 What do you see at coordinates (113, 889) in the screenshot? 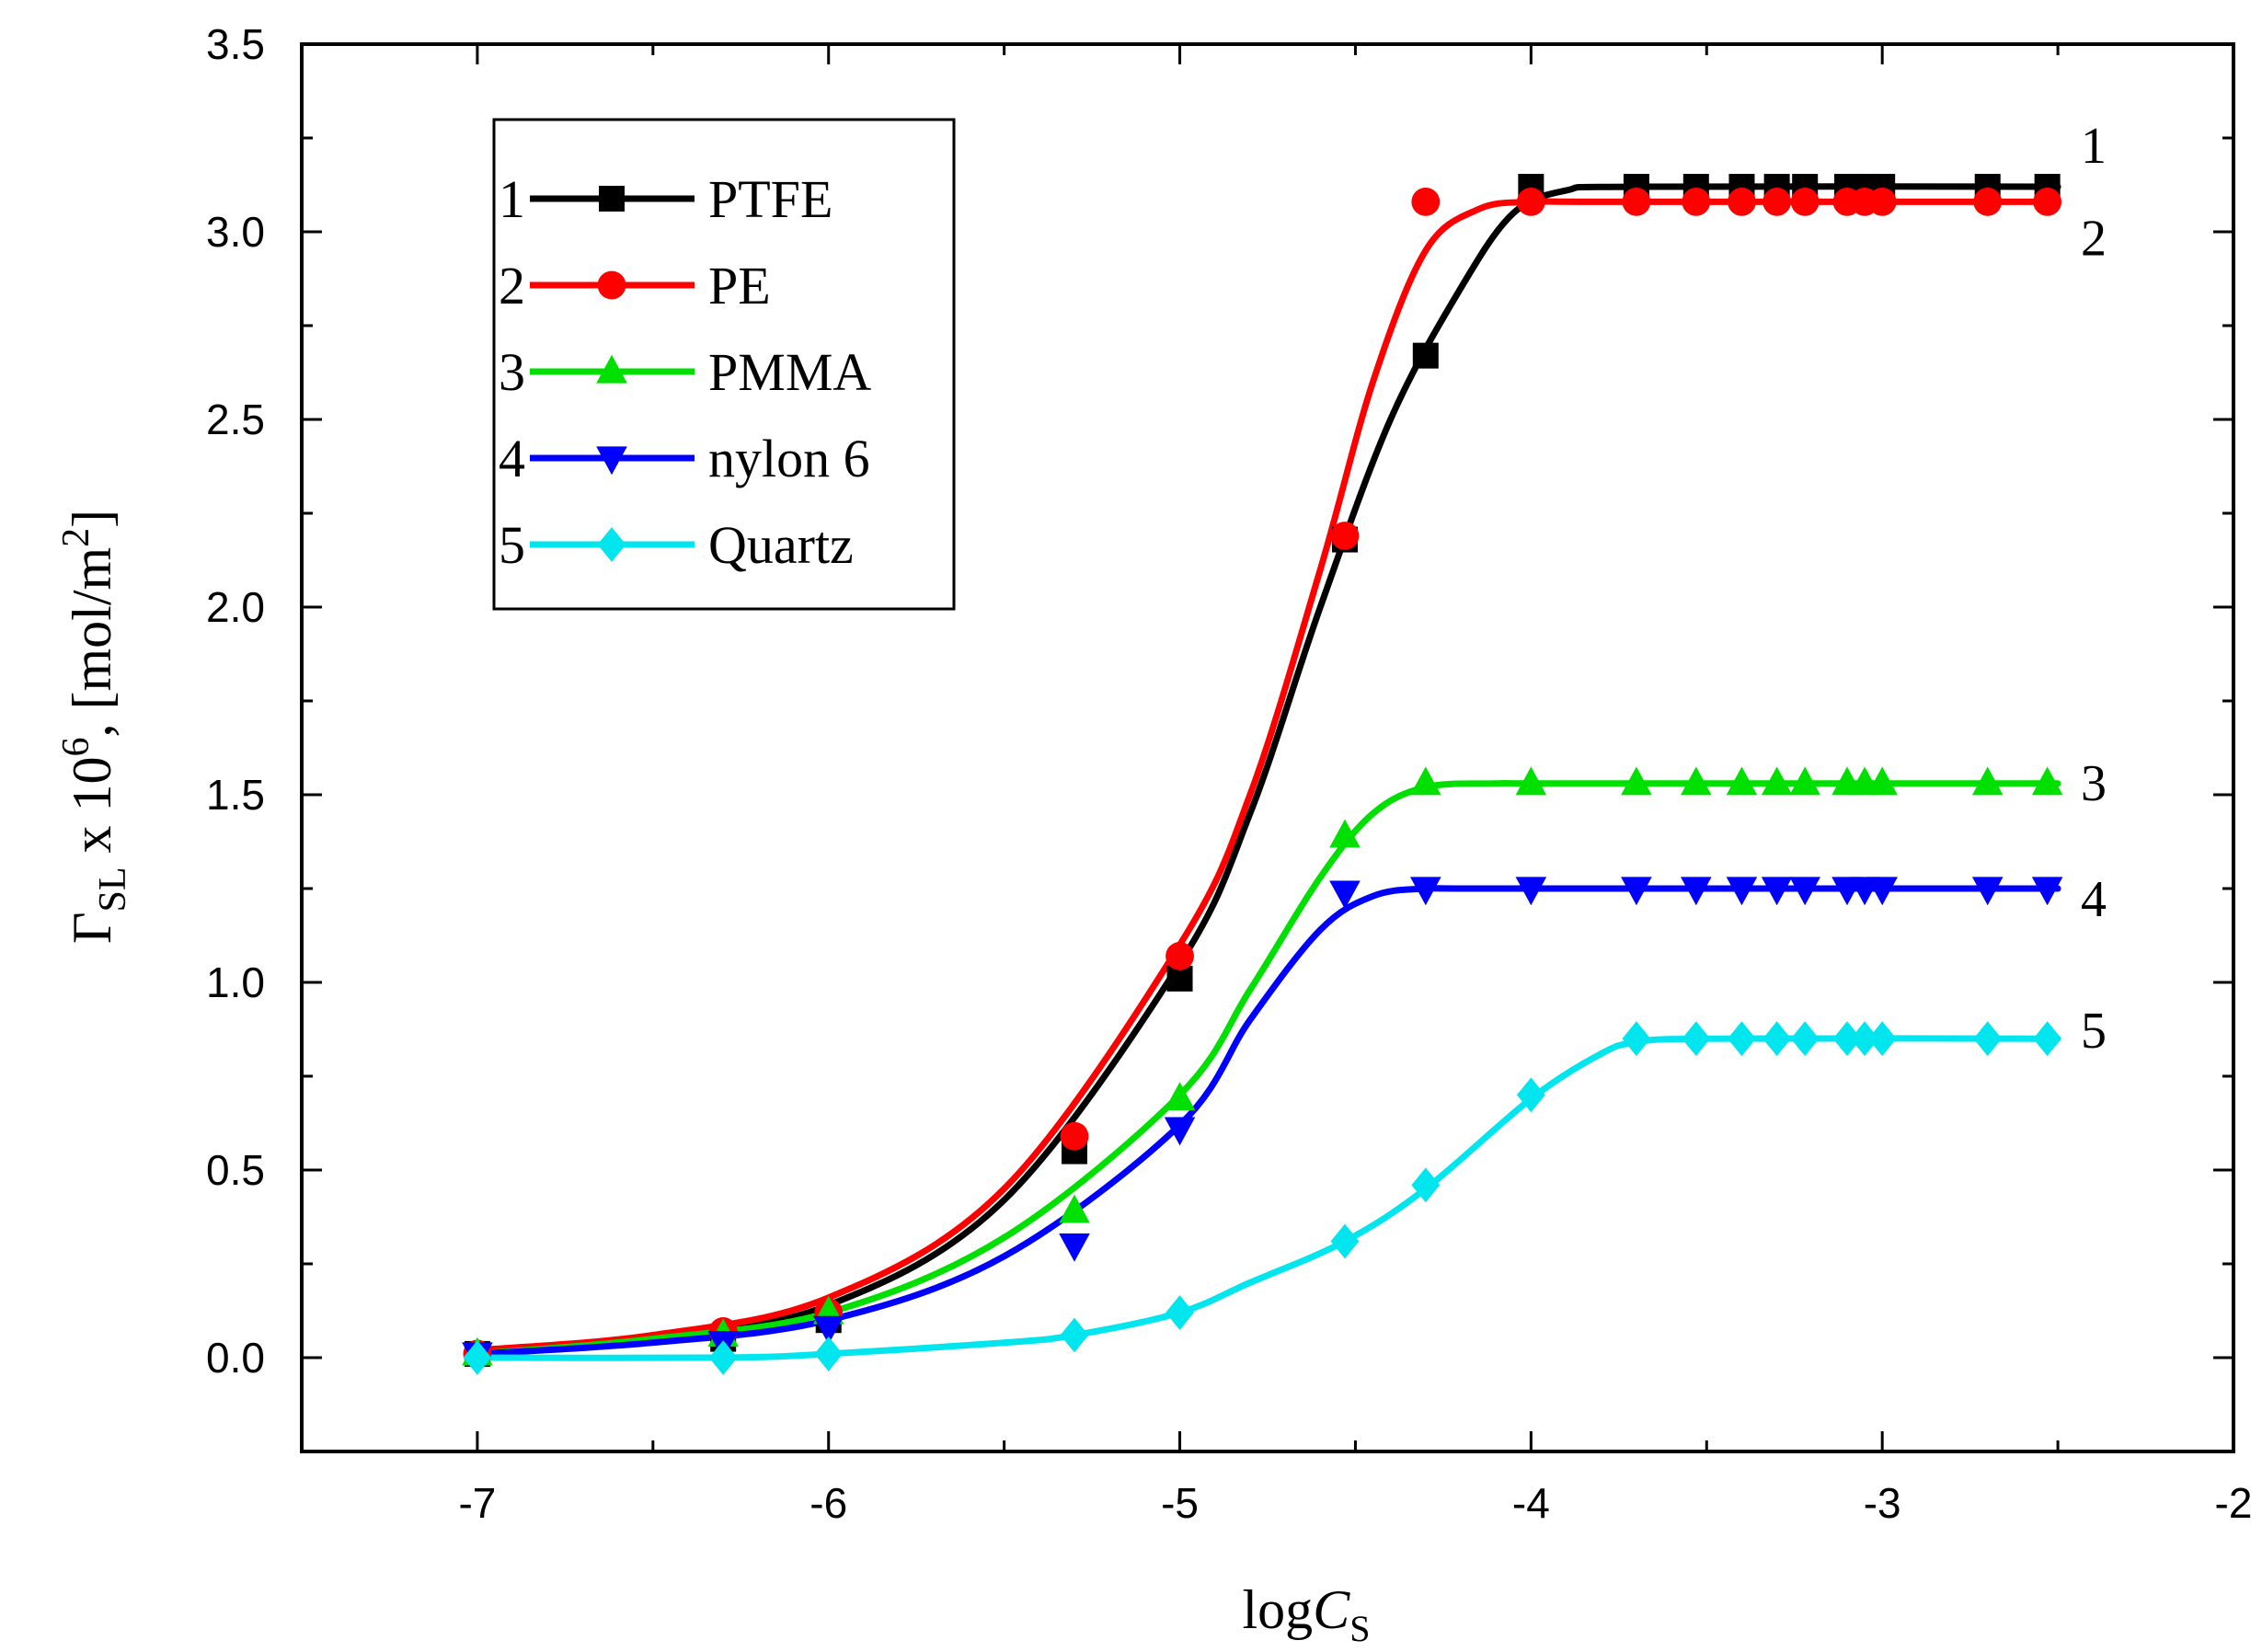
I see `y-axis-title-sub: SL` at bounding box center [113, 889].